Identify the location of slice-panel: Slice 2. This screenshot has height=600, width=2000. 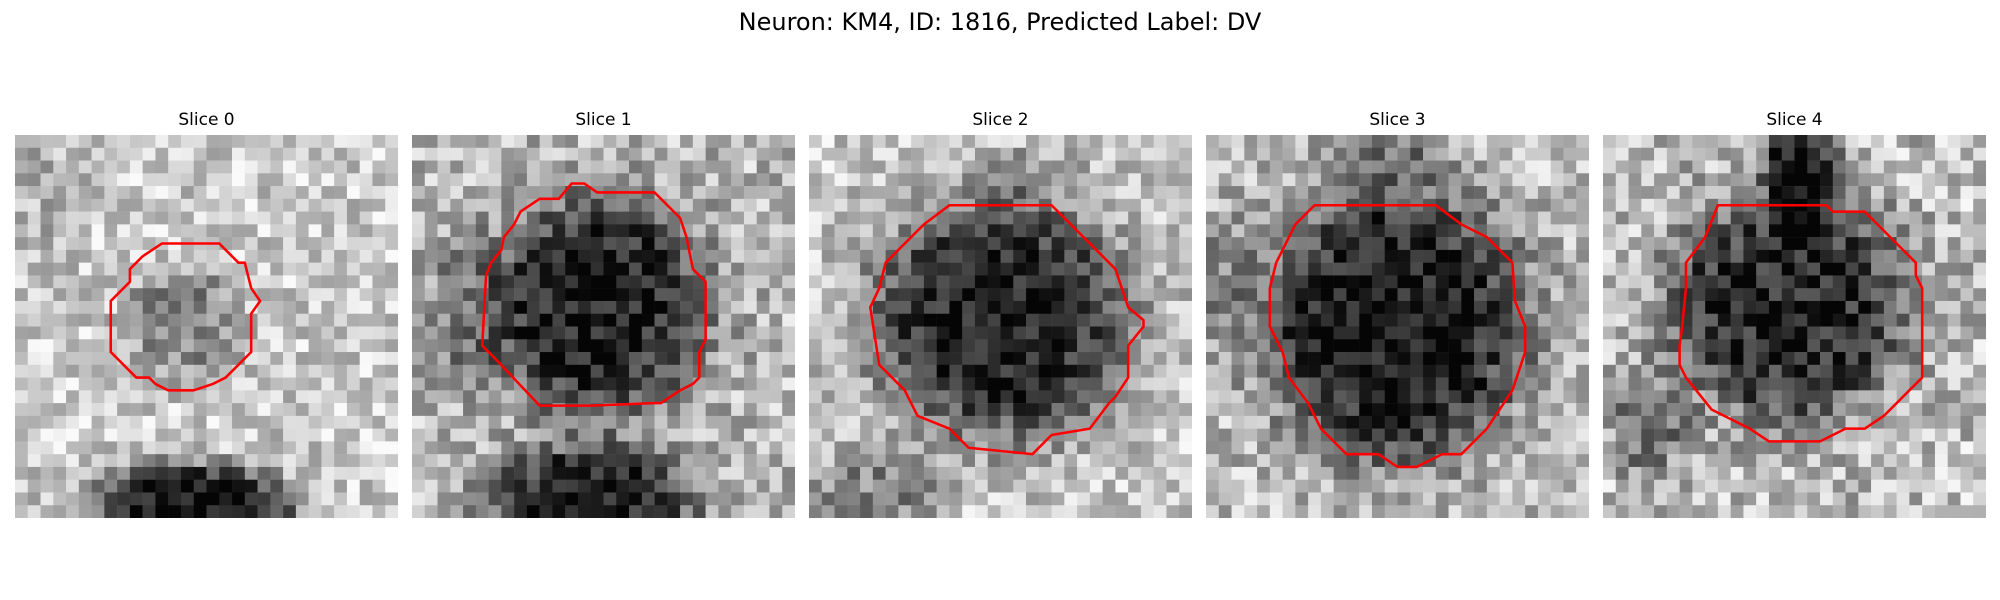
(1000, 316).